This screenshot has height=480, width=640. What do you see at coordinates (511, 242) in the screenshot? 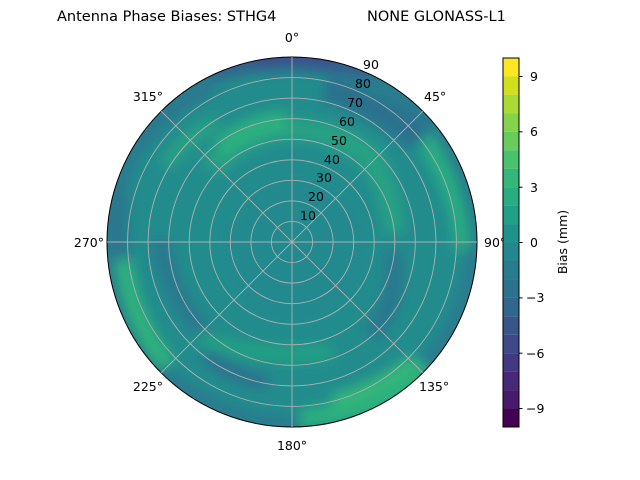
I see `colorbar` at bounding box center [511, 242].